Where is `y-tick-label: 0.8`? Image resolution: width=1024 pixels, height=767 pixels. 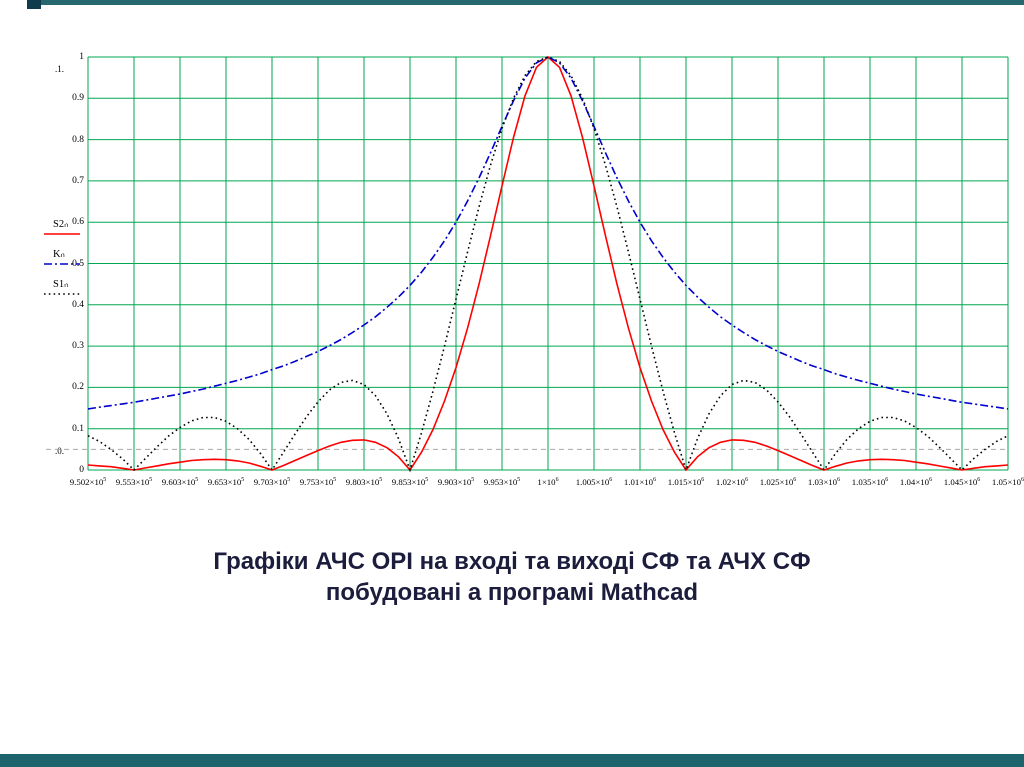 y-tick-label: 0.8 is located at coordinates (78, 139).